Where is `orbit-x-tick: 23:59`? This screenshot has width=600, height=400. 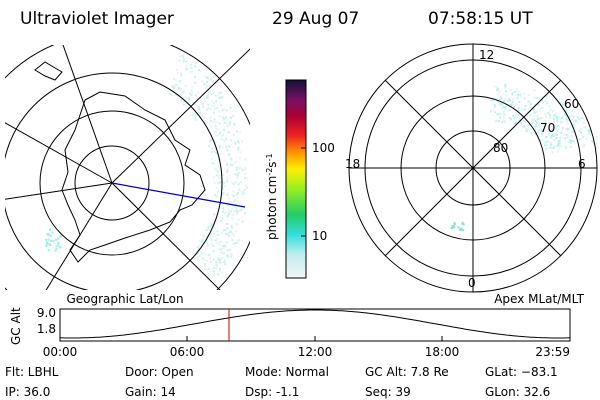
orbit-x-tick: 23:59 is located at coordinates (552, 352).